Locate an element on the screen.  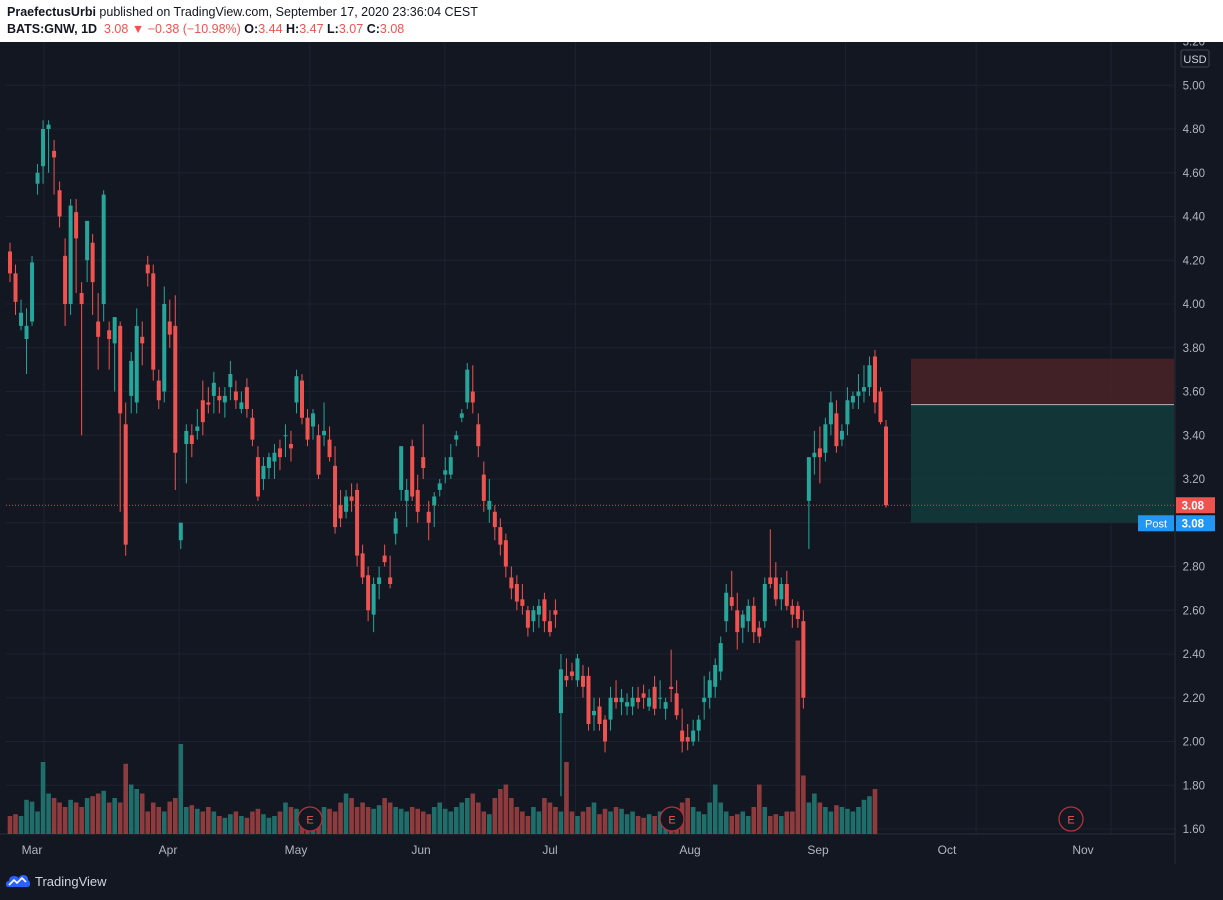
y-tick-label: 4.20 is located at coordinates (1194, 261).